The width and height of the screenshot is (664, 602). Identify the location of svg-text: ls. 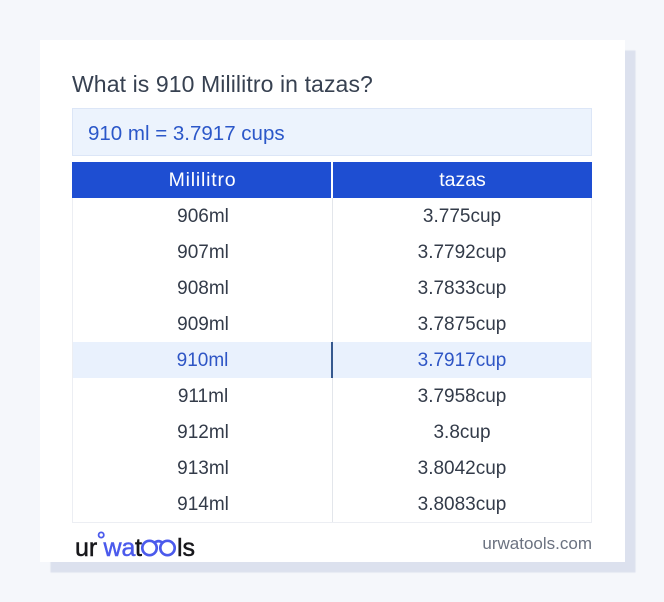
(186, 547).